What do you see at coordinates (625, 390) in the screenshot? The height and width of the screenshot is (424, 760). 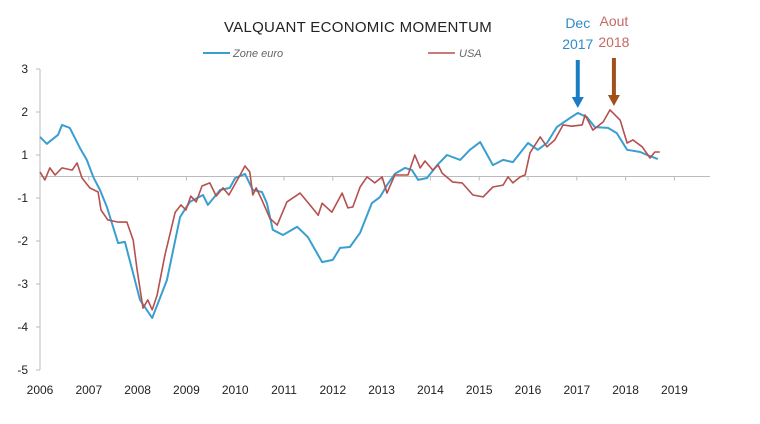 I see `x-tick-label: 2018` at bounding box center [625, 390].